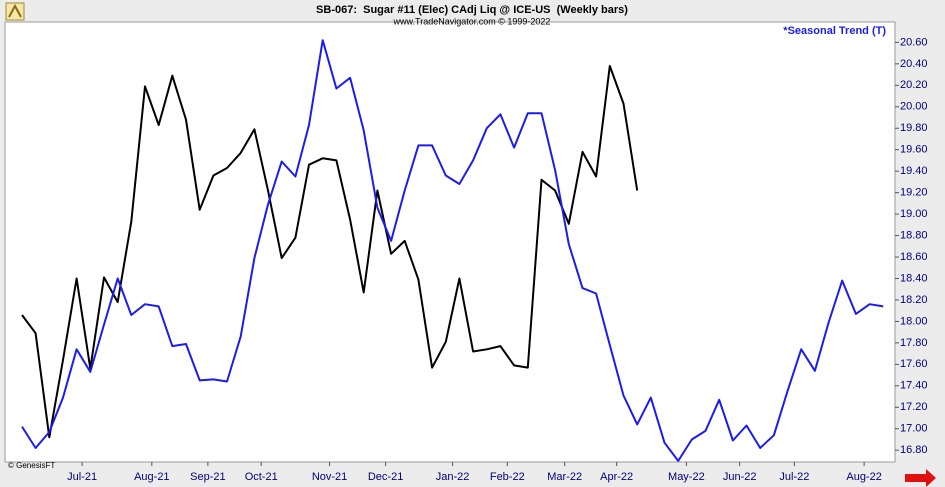 The image size is (945, 487). Describe the element at coordinates (914, 278) in the screenshot. I see `y-tick-label: 18.40` at that location.